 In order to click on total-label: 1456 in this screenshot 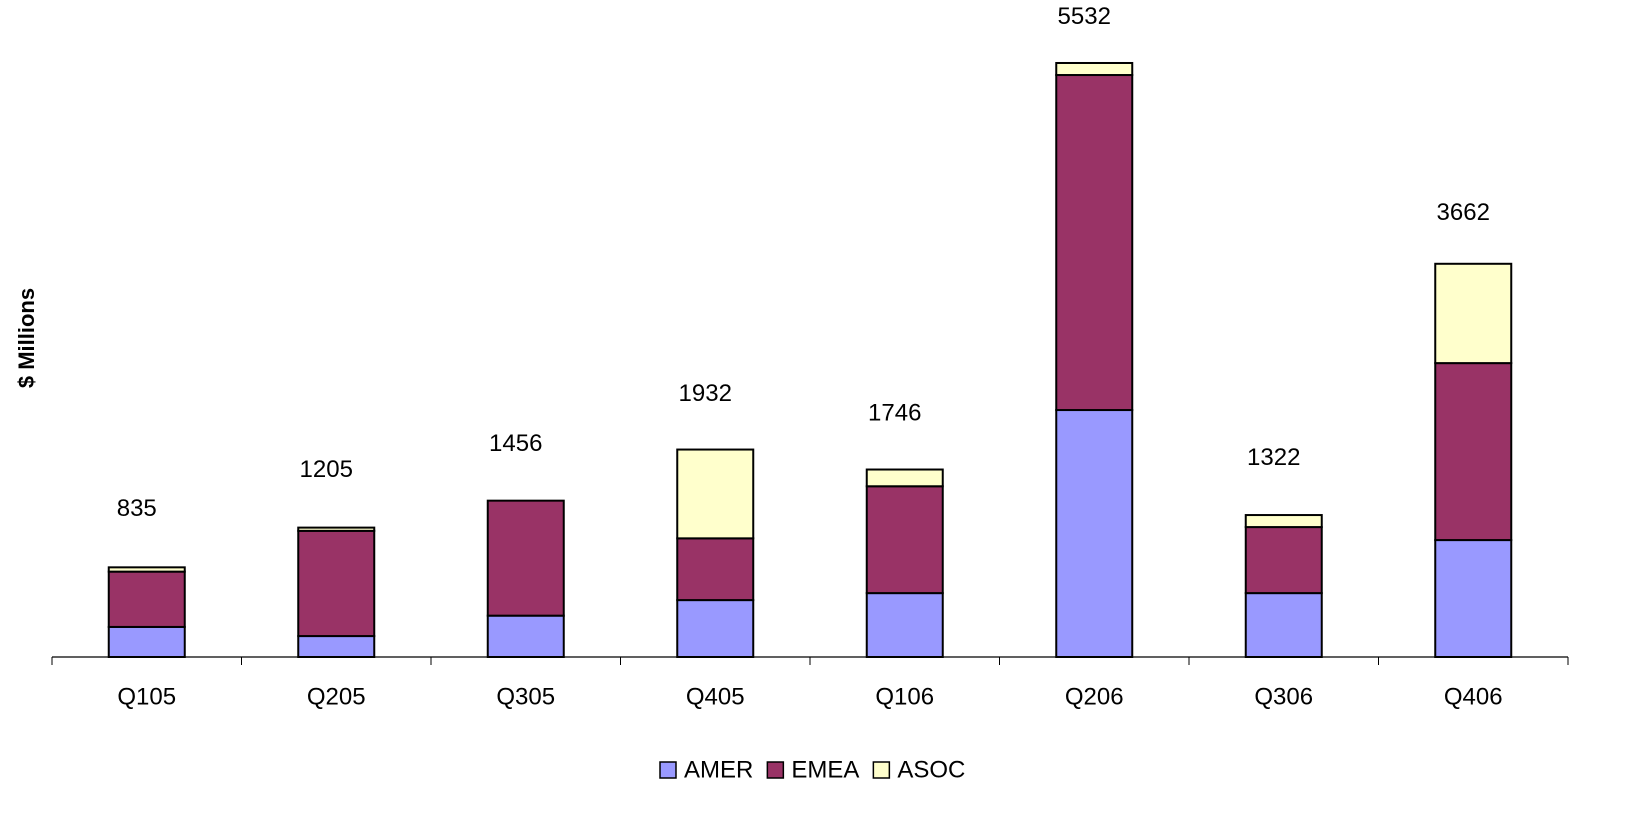, I will do `click(515, 443)`.